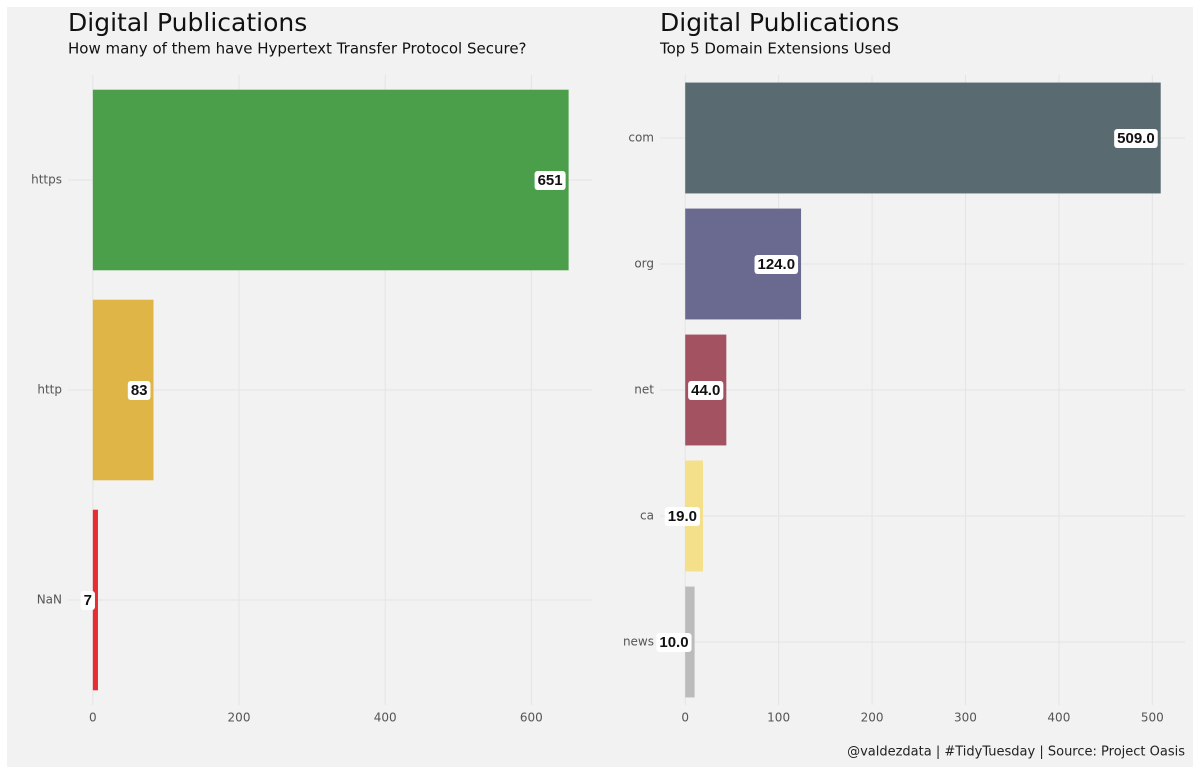 The width and height of the screenshot is (1200, 778). Describe the element at coordinates (644, 390) in the screenshot. I see `y-tick-label: net` at that location.